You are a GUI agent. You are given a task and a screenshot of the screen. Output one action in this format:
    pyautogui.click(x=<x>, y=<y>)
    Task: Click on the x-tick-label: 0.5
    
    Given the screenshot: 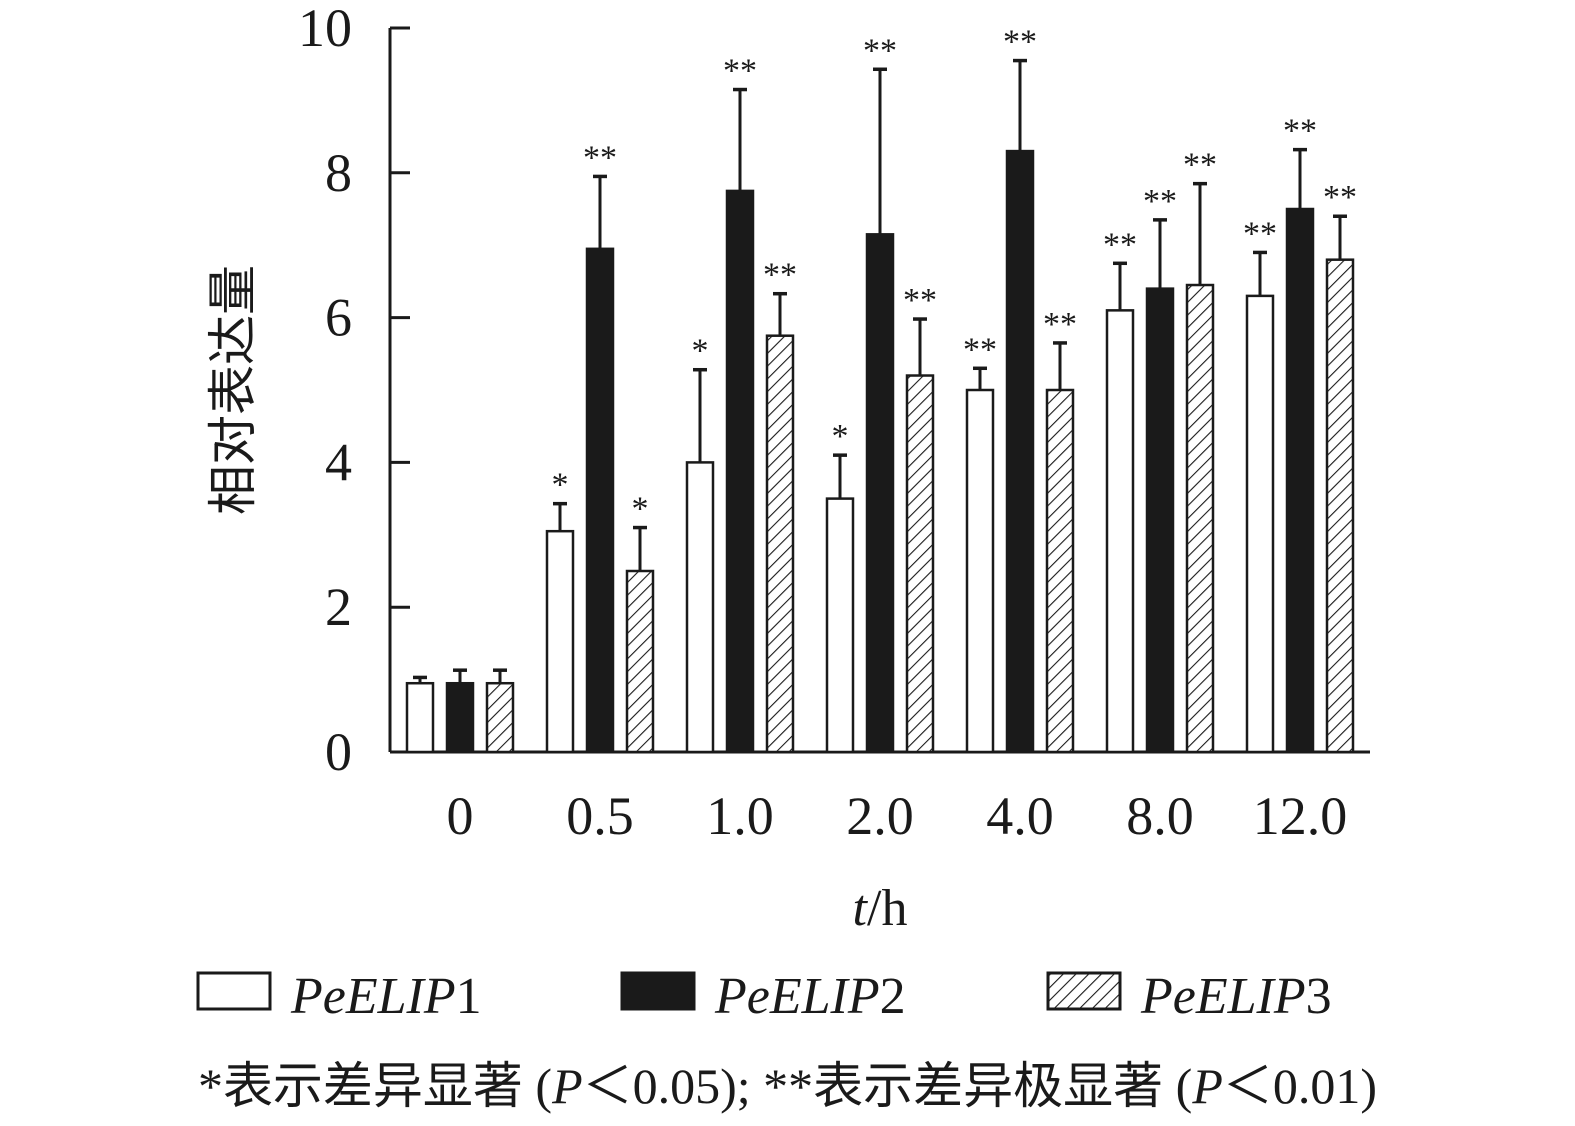 What is the action you would take?
    pyautogui.click(x=600, y=816)
    